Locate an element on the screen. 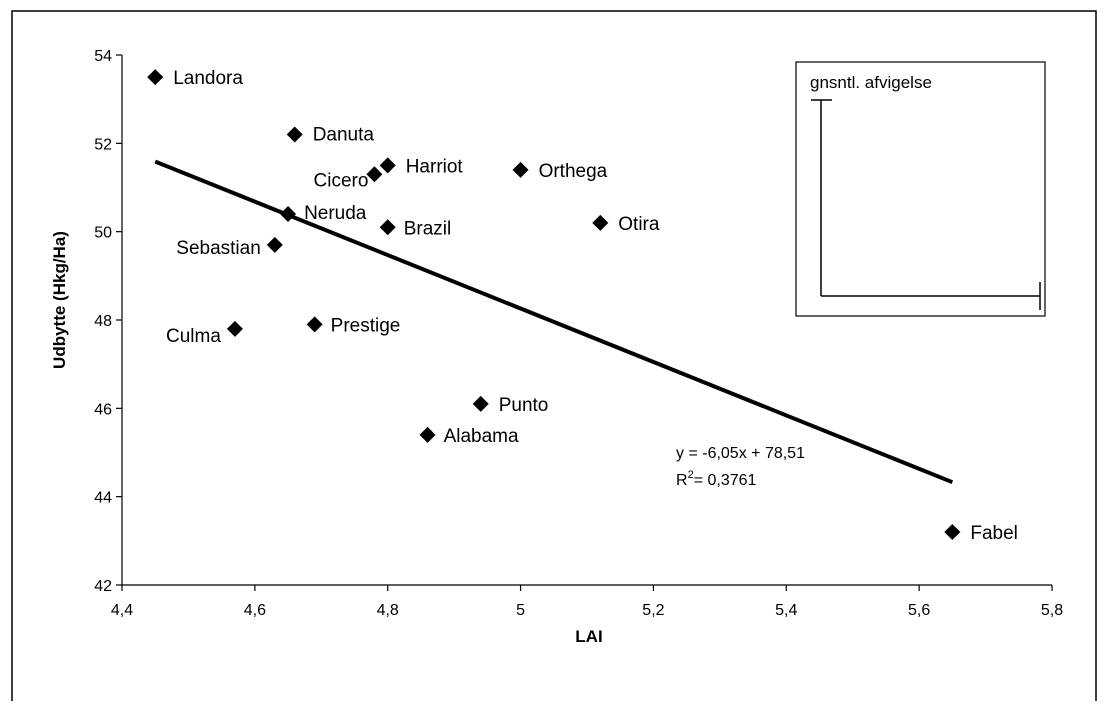 The image size is (1104, 706). x-tick-label: 5,4 is located at coordinates (786, 610).